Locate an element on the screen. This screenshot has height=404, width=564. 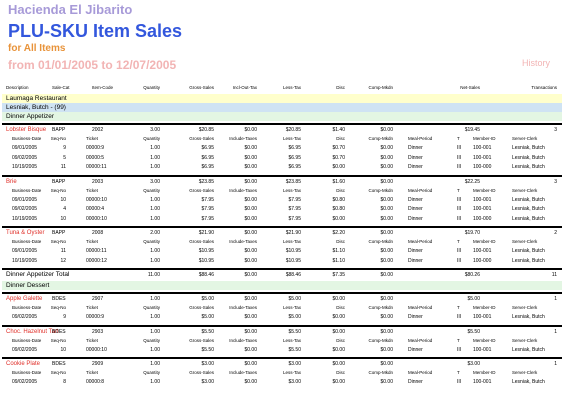
date-range: from 01/01/2005 to 12/07/2005 is located at coordinates (92, 65).